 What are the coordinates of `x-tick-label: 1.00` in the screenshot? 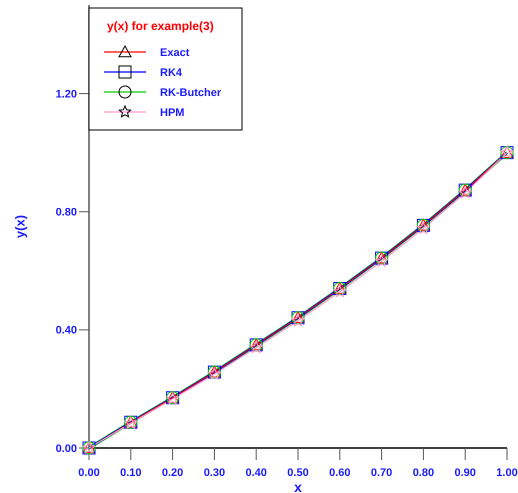 It's located at (507, 472).